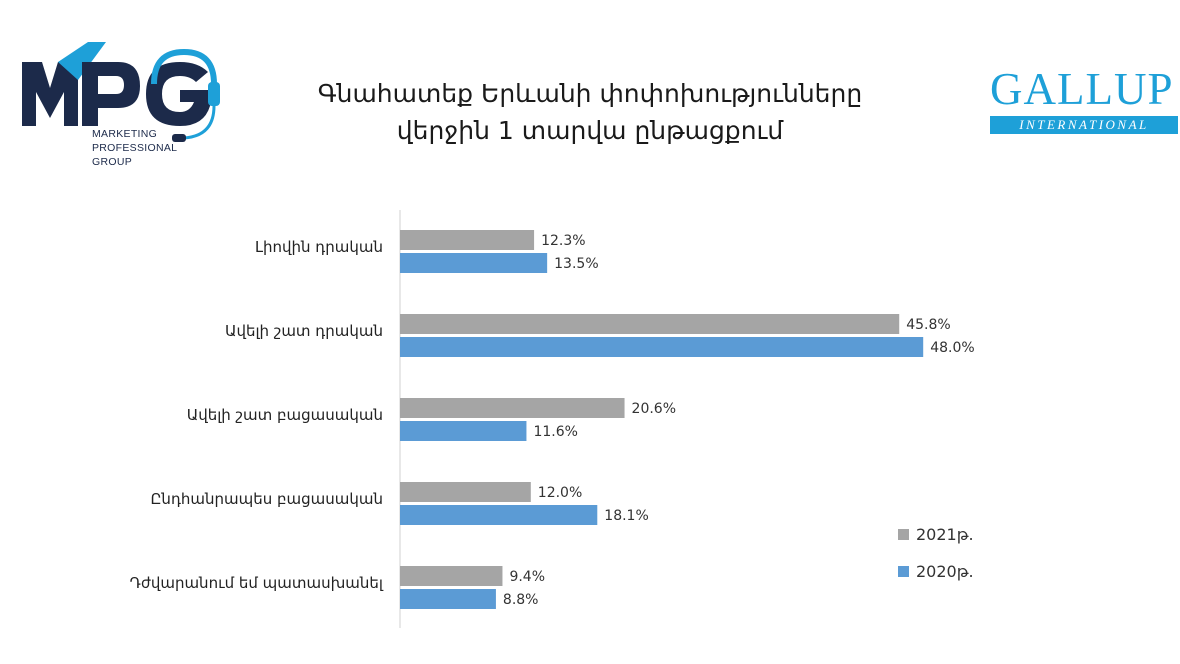 This screenshot has height=664, width=1180. Describe the element at coordinates (590, 93) in the screenshot. I see `chart-title-line-1: Գնահատեք Երևանի փոփոխությունները` at that location.